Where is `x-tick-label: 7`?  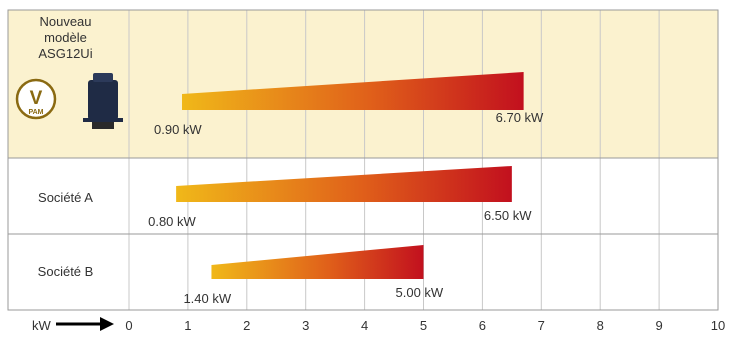
x-tick-label: 7 is located at coordinates (541, 325).